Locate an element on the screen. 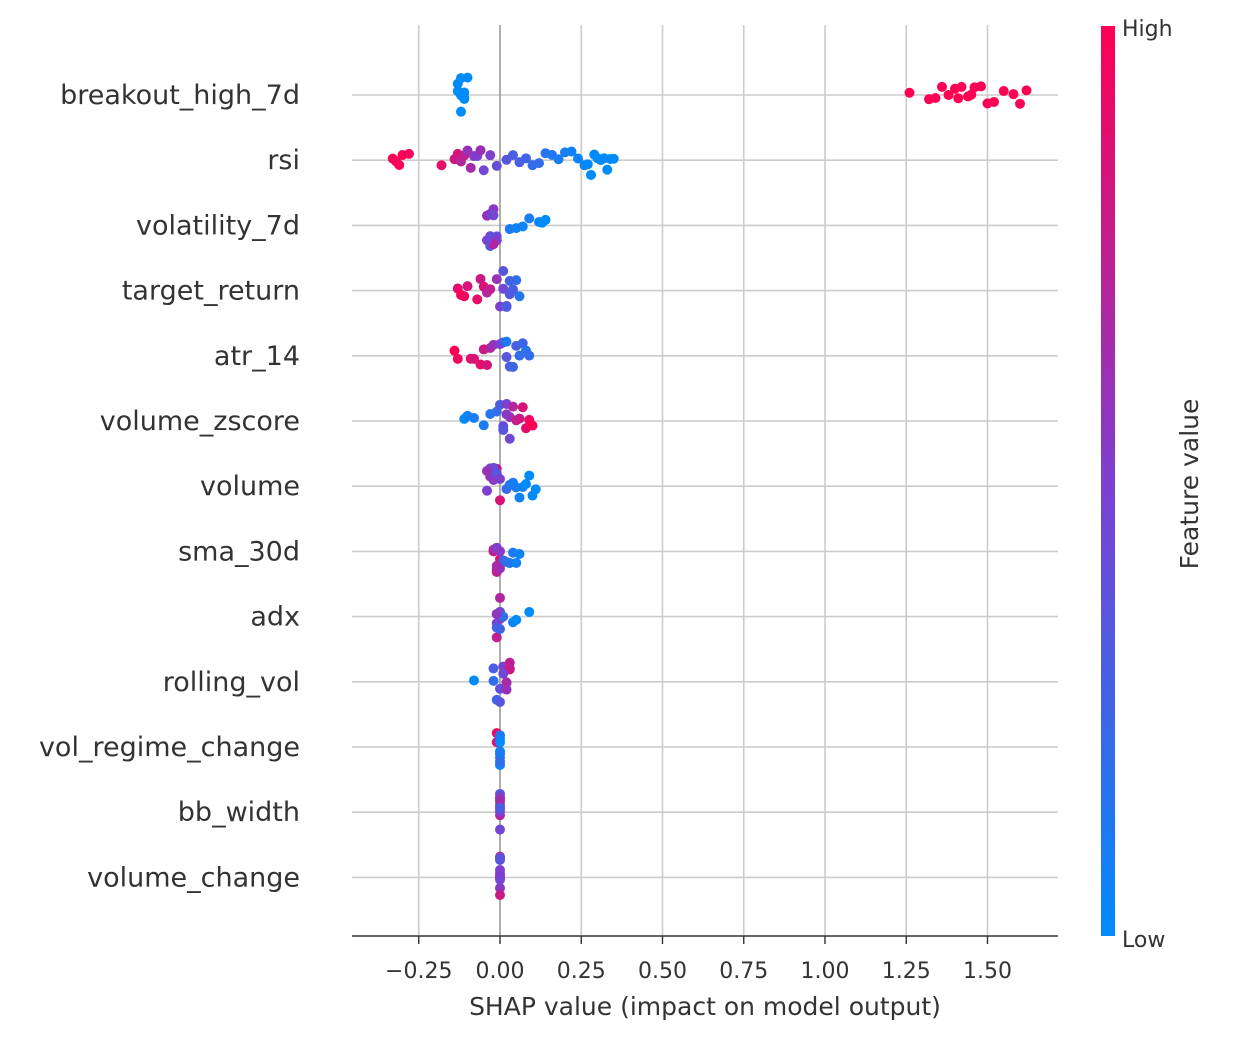 Image resolution: width=1250 pixels, height=1045 pixels. feature-label: rolling_vol is located at coordinates (231, 682).